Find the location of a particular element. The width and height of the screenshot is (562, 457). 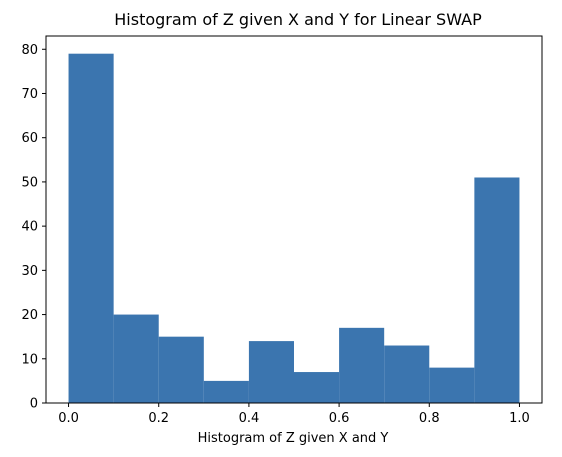

x-tick-label: 0.4 is located at coordinates (249, 418).